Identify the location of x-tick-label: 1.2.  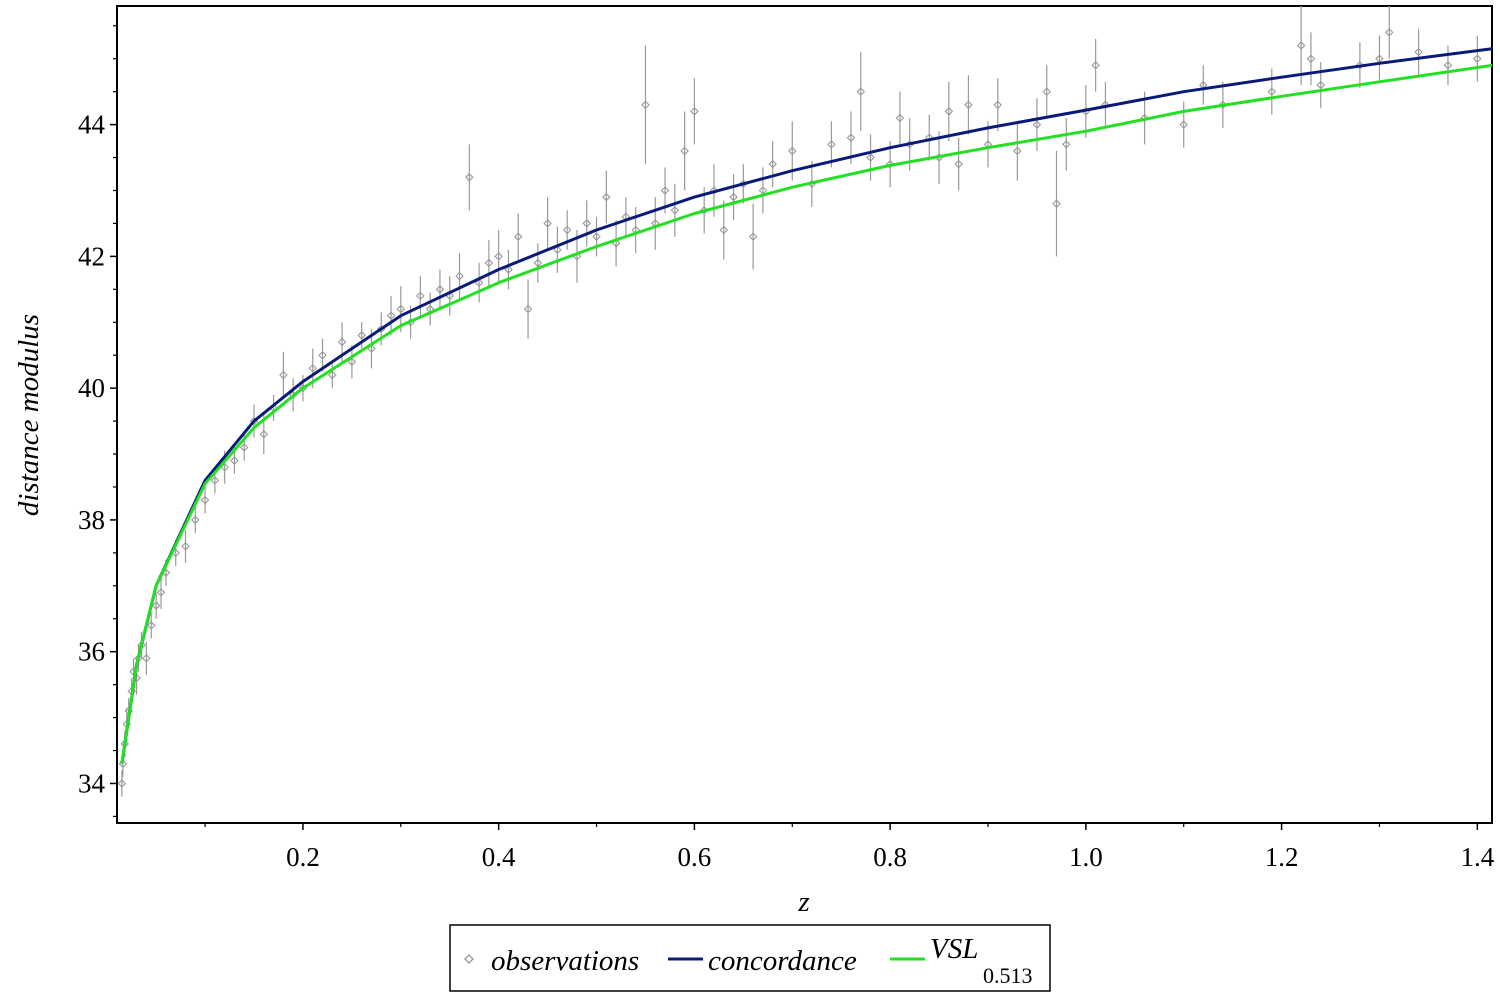
(1282, 857).